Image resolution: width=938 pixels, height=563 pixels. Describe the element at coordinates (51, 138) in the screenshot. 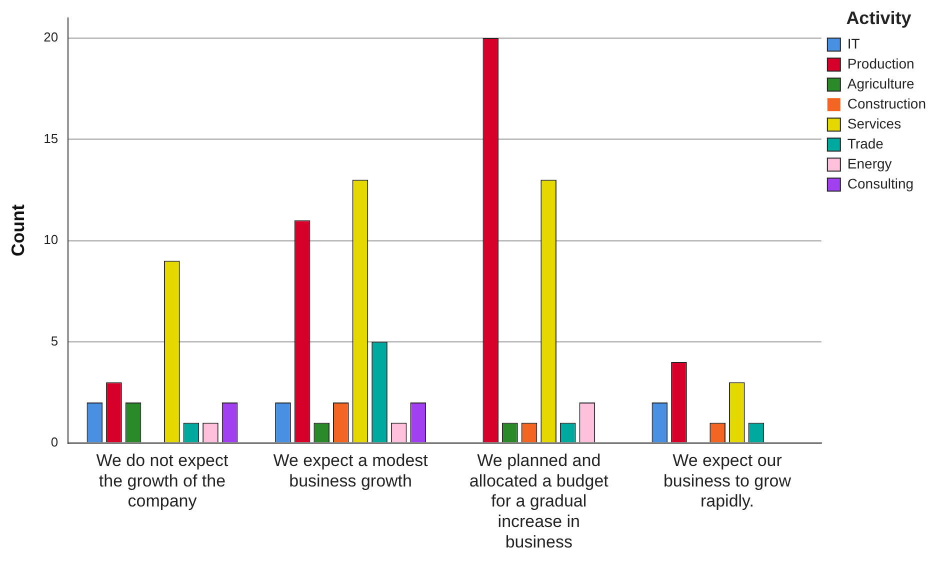

I see `y-tick-label: 15` at that location.